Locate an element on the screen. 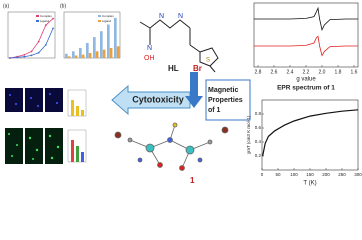  x-tick-label: 2.8 is located at coordinates (258, 72).